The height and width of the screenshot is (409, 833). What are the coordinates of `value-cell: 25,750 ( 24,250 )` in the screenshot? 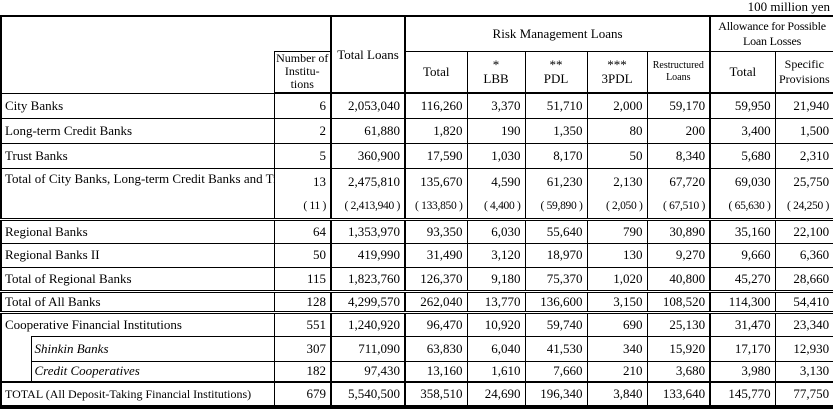 It's located at (803, 193).